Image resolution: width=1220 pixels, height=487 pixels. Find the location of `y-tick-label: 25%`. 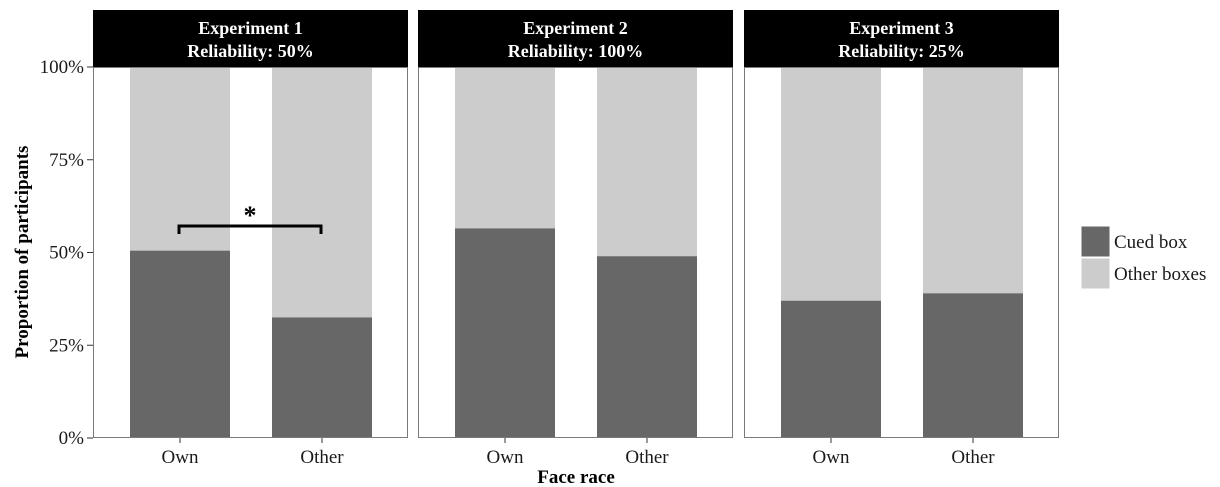

y-tick-label: 25% is located at coordinates (66, 345).